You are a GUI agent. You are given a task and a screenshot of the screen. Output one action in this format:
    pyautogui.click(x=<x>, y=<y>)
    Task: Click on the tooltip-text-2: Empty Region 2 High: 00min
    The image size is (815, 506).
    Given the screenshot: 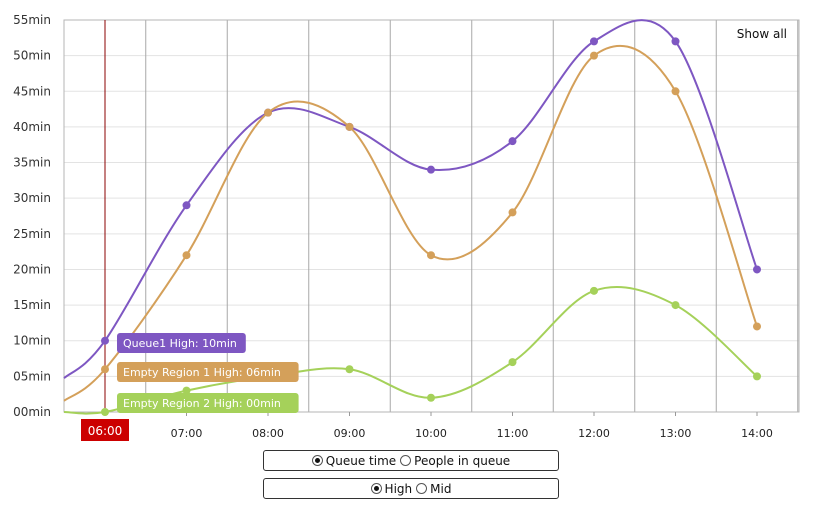 What is the action you would take?
    pyautogui.click(x=202, y=403)
    